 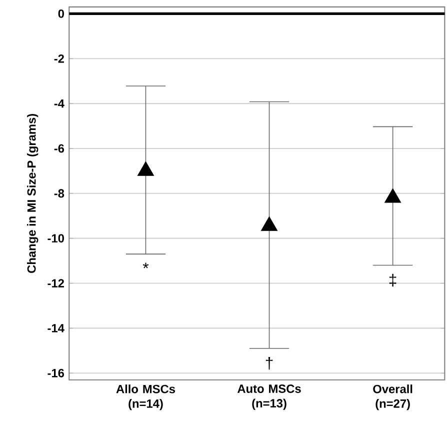 What do you see at coordinates (392, 397) in the screenshot?
I see `x-tick-label: Overall (n=27)` at bounding box center [392, 397].